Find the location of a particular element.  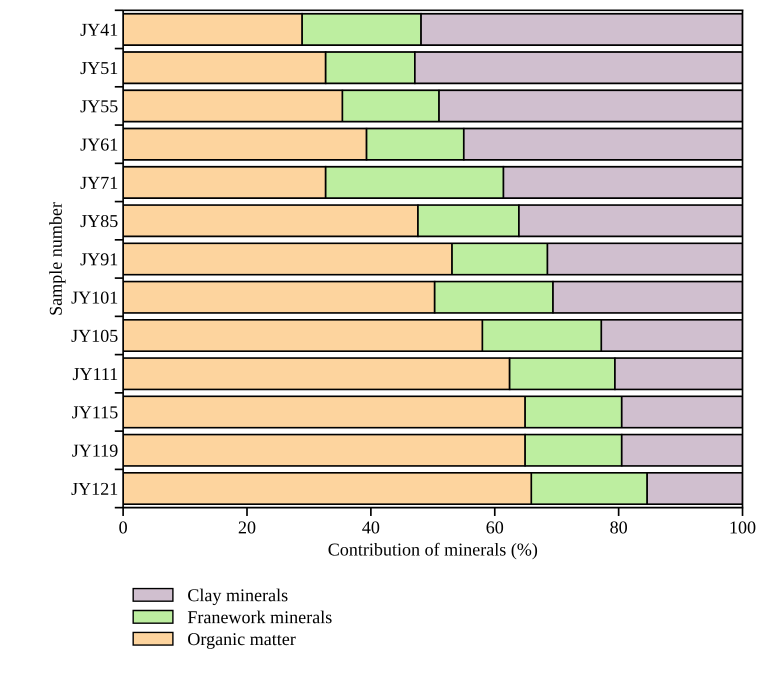

x-tick-label: 40 is located at coordinates (371, 527).